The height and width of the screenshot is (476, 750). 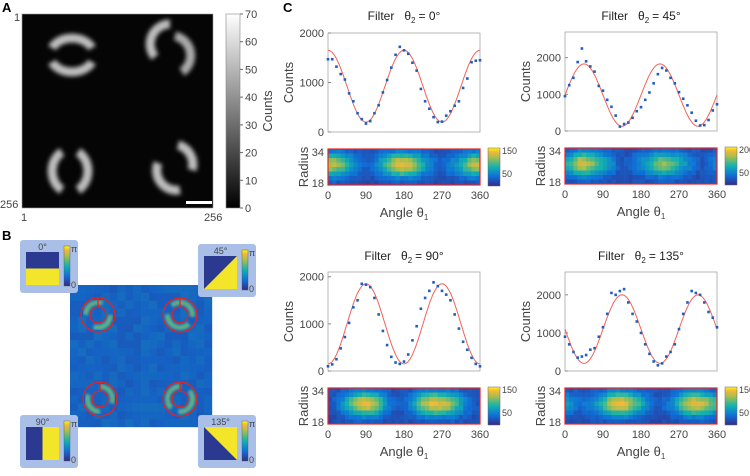 What do you see at coordinates (429, 16) in the screenshot?
I see `title-value: = 0°` at bounding box center [429, 16].